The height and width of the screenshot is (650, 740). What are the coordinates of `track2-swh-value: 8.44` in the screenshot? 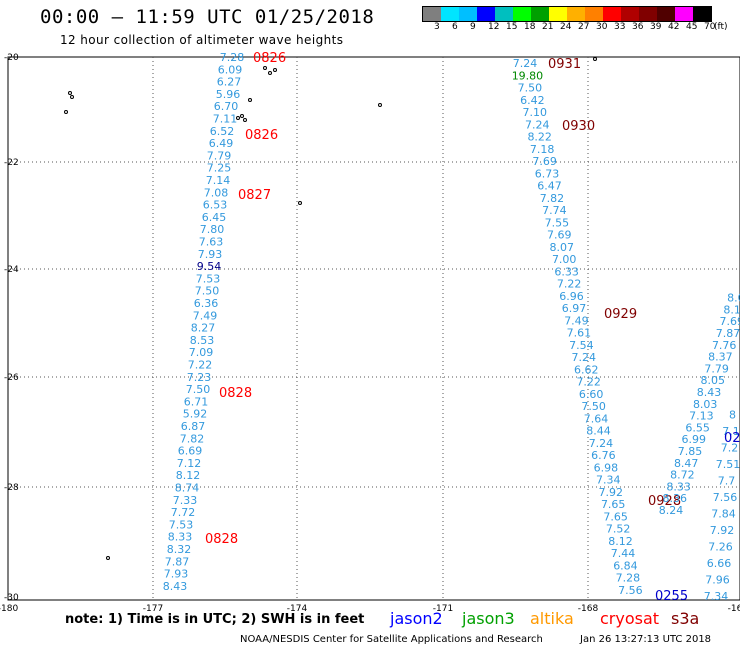 It's located at (598, 431).